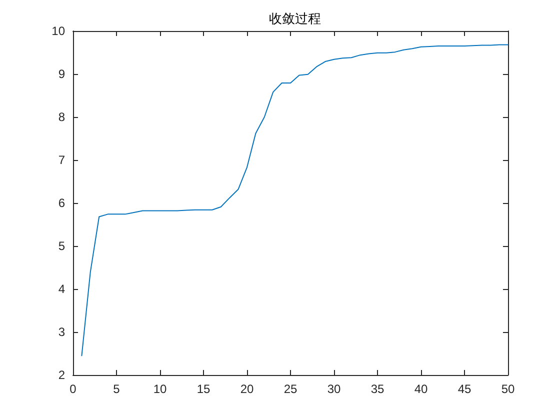 Image resolution: width=560 pixels, height=420 pixels. Describe the element at coordinates (62, 117) in the screenshot. I see `y-tick-label: 8` at that location.